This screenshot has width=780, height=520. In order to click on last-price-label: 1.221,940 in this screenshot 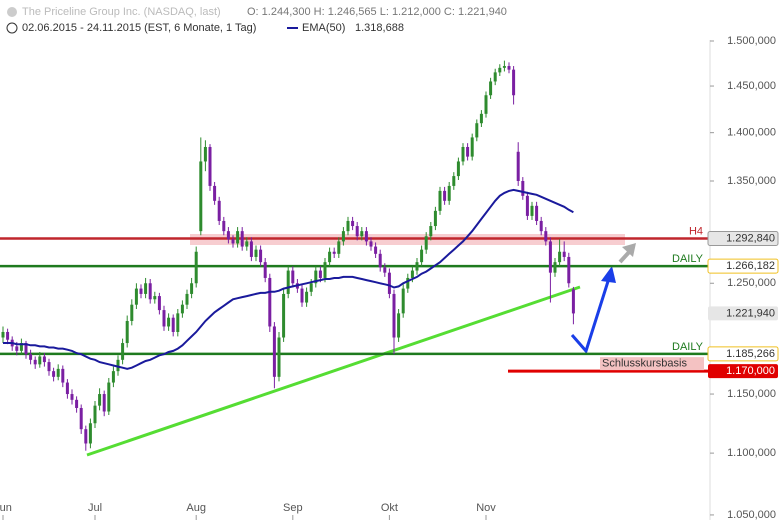, I will do `click(750, 313)`.